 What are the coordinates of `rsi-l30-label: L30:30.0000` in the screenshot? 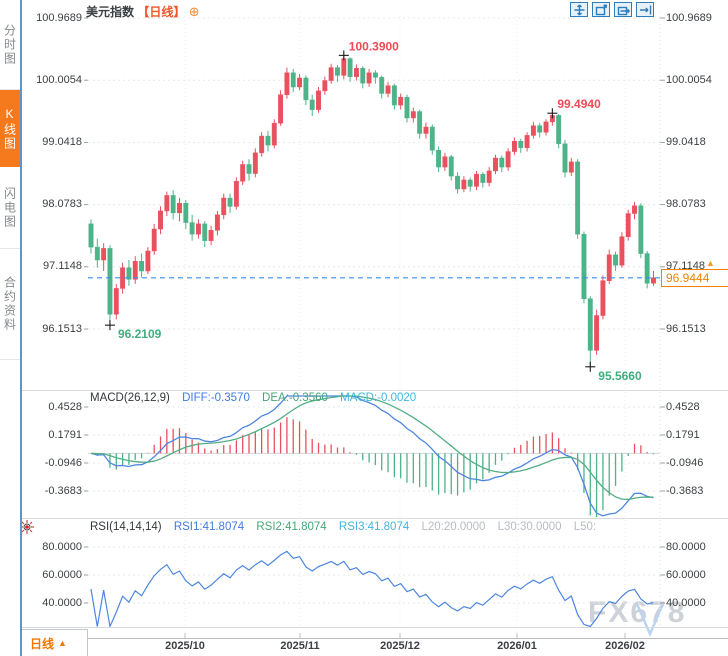 It's located at (529, 527).